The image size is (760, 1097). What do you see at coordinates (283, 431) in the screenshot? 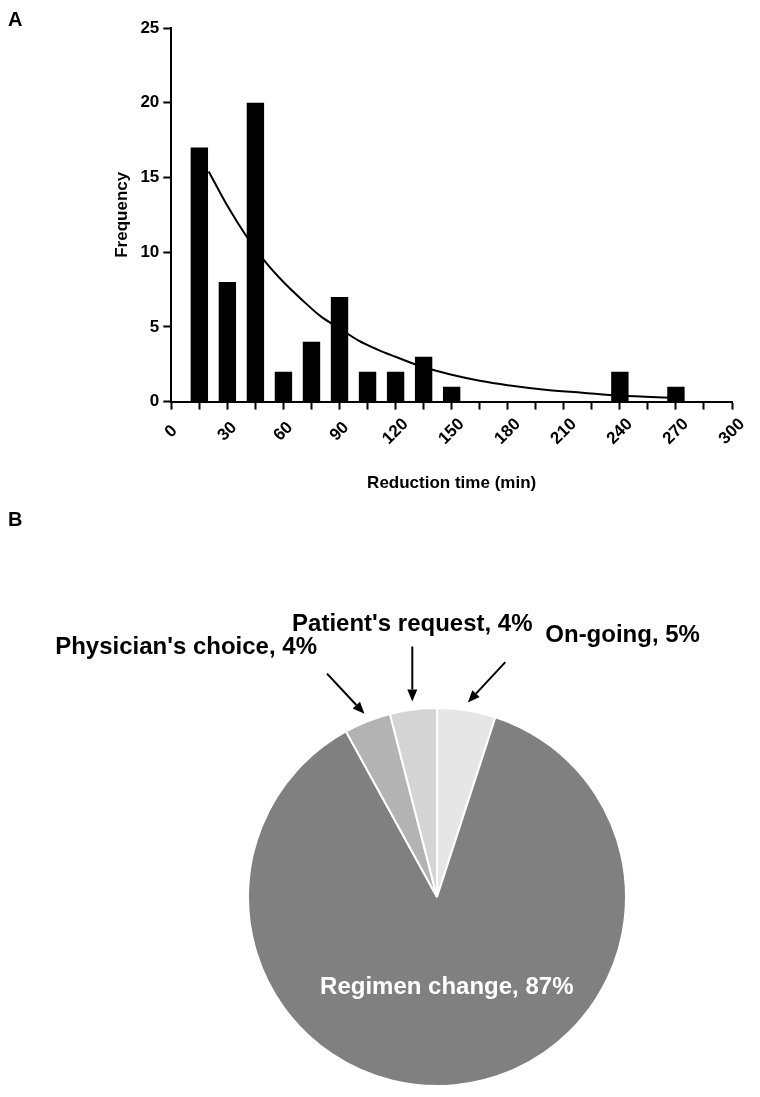
I see `x-tick-label: 60` at bounding box center [283, 431].